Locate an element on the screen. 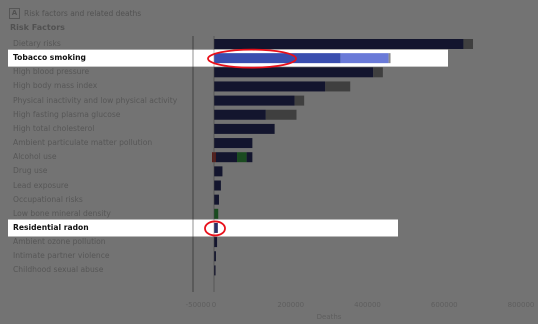  category-label: High blood pressure is located at coordinates (51, 72).